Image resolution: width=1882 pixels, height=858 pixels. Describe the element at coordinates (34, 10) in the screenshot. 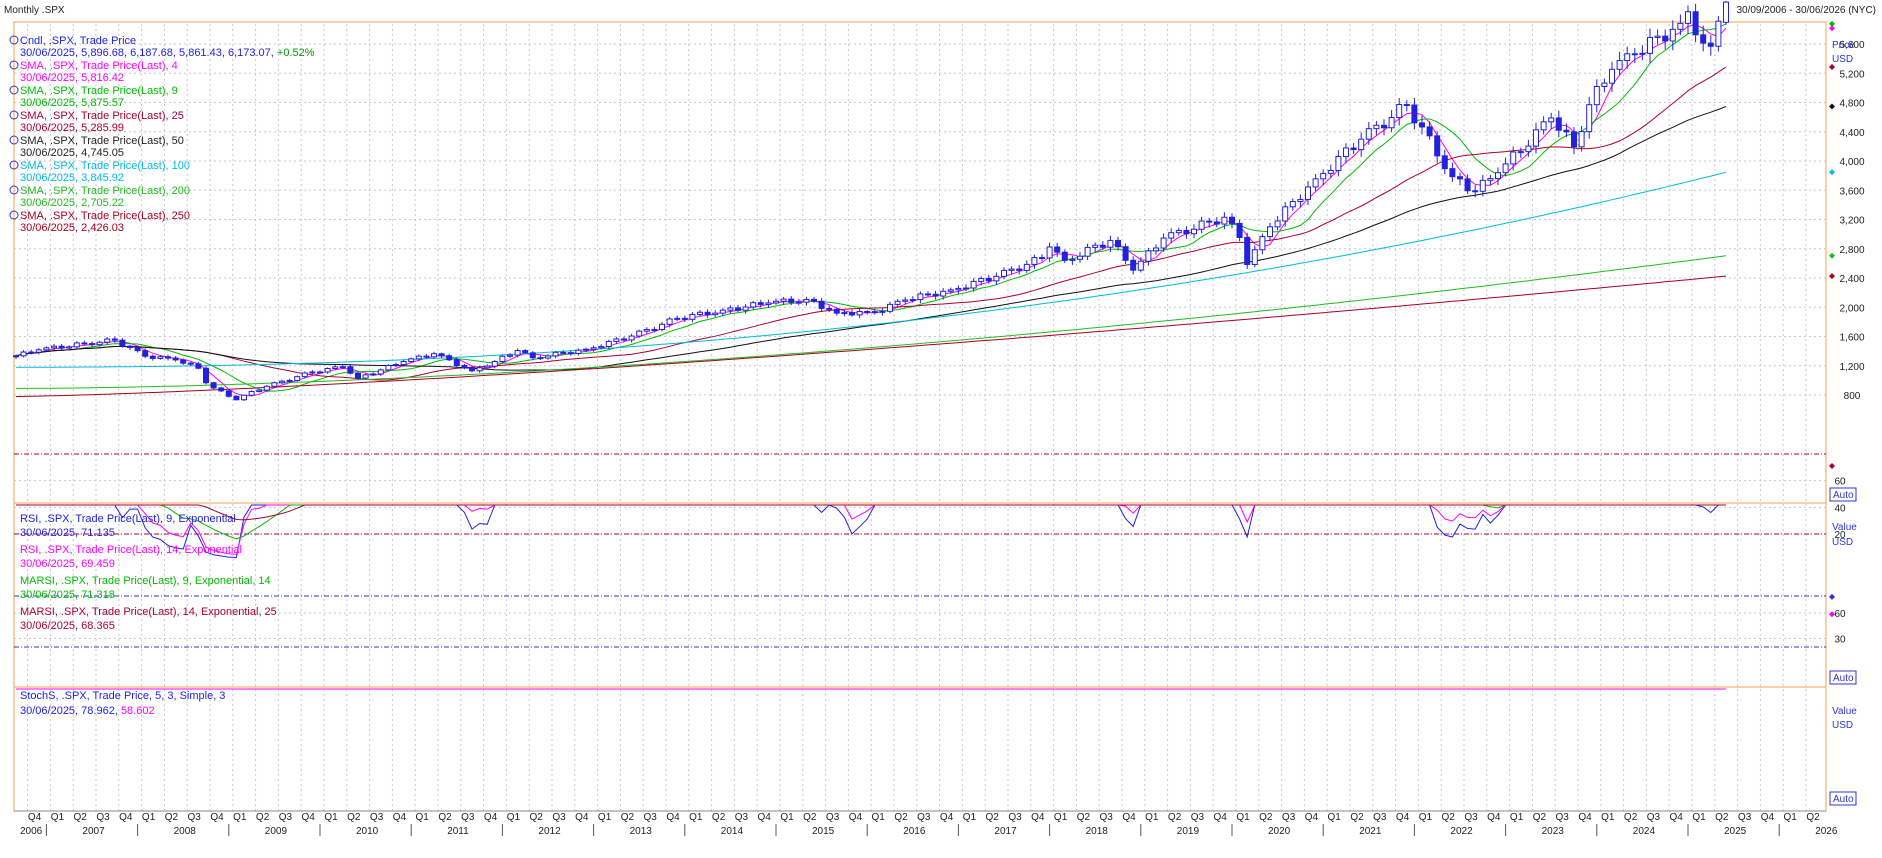

I see `chart-header-title: Monthly .SPX` at that location.